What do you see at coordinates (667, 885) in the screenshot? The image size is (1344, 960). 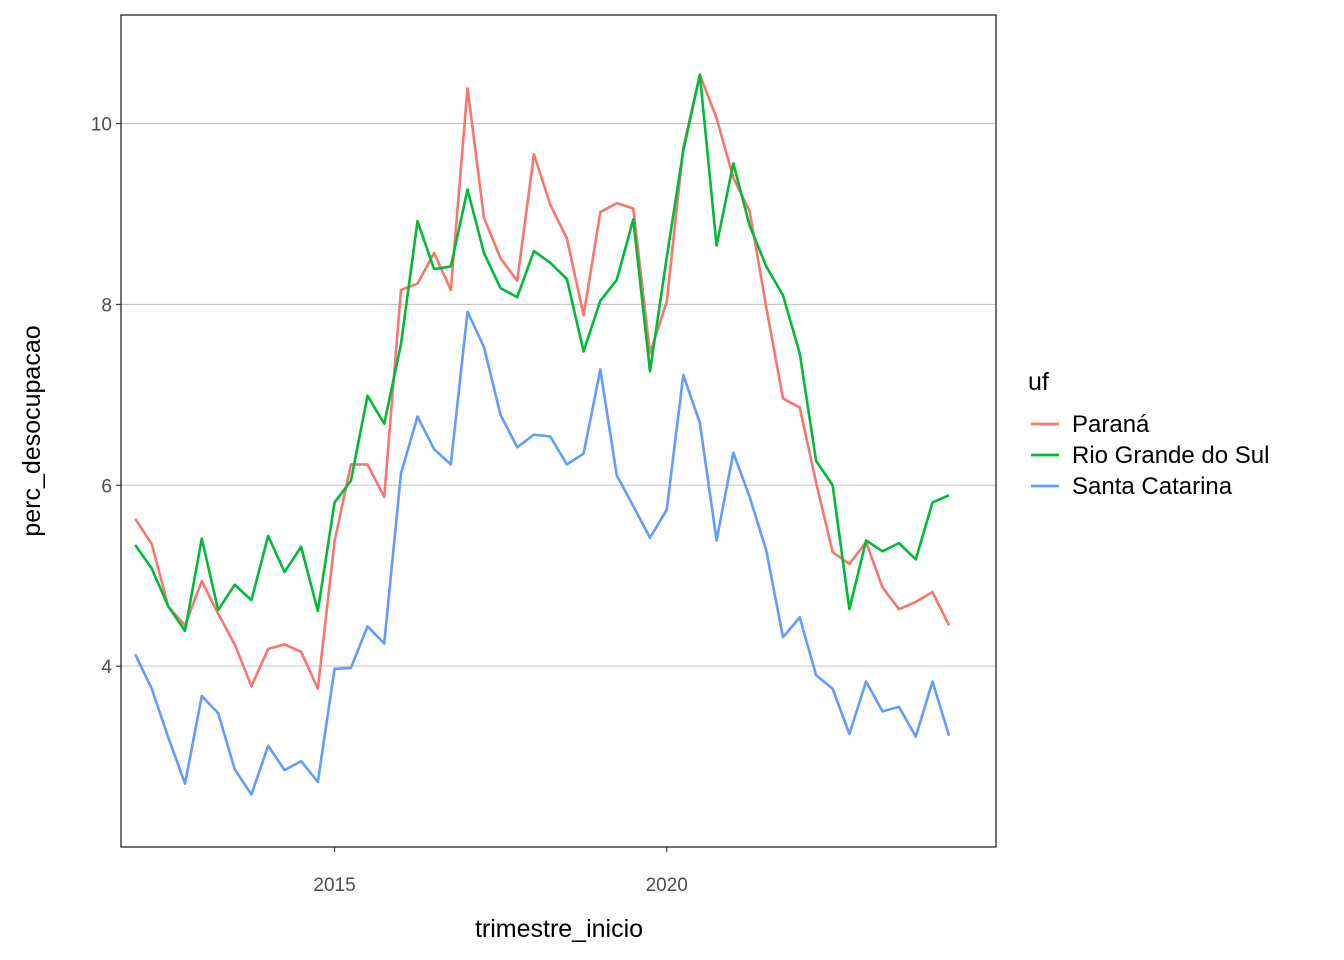 I see `x-tick-label: 2020` at bounding box center [667, 885].